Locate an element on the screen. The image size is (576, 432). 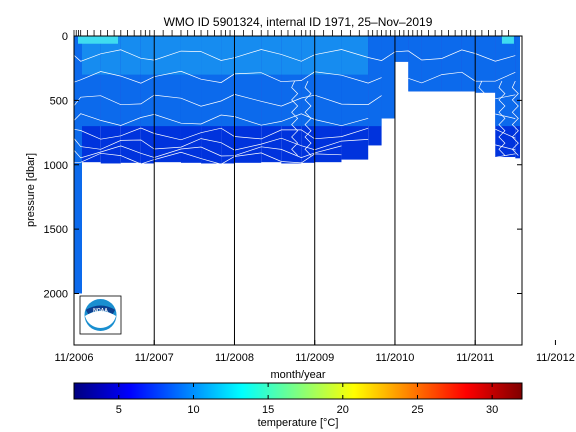
x-tick-label: 11/2009 is located at coordinates (314, 358).